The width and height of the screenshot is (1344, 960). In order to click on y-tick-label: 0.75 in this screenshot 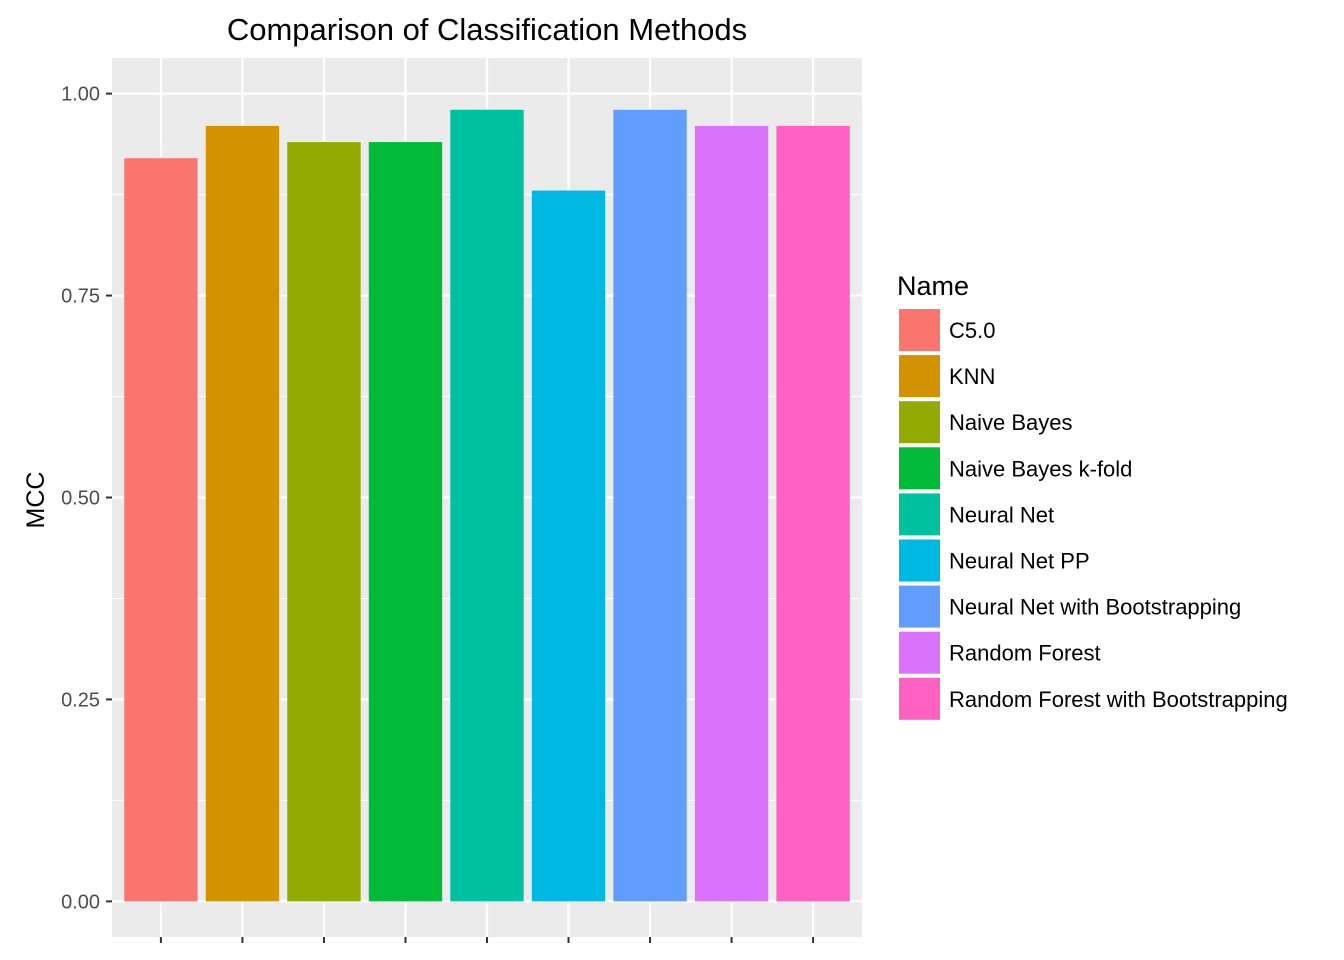, I will do `click(80, 297)`.